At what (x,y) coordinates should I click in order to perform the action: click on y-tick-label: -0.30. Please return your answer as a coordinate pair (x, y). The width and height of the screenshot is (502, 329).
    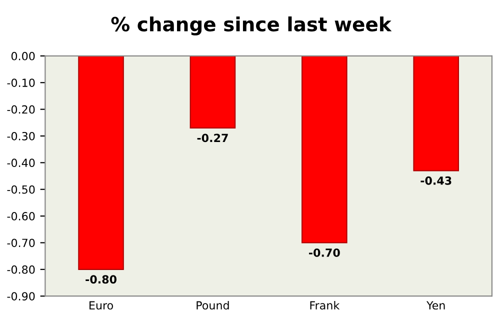
    Looking at the image, I should click on (21, 136).